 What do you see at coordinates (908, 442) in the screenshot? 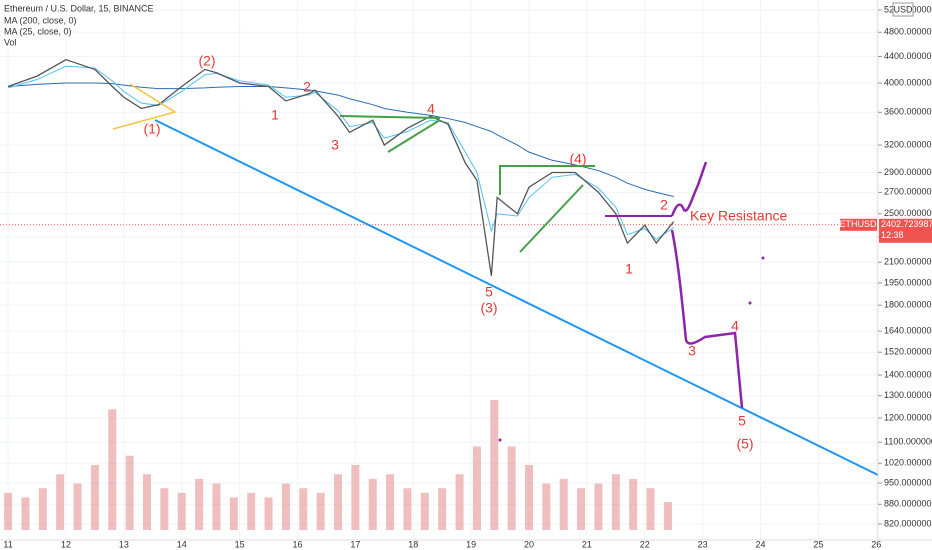
I see `y-tick-label: 1100.000000` at bounding box center [908, 442].